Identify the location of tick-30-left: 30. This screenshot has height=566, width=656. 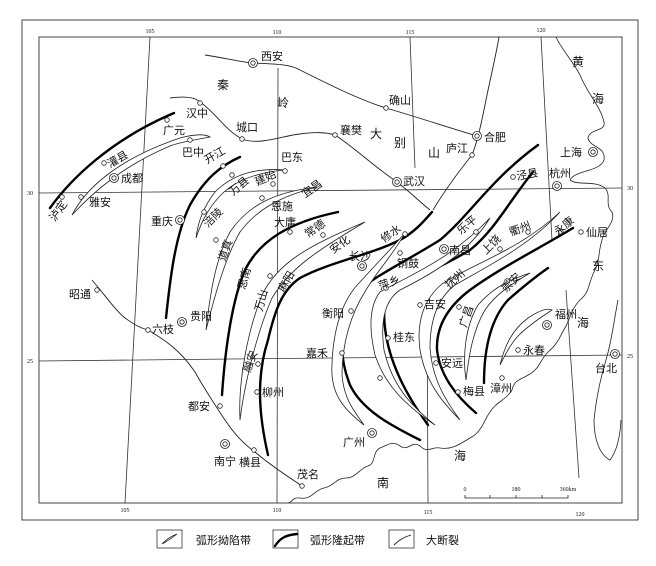
(30, 194).